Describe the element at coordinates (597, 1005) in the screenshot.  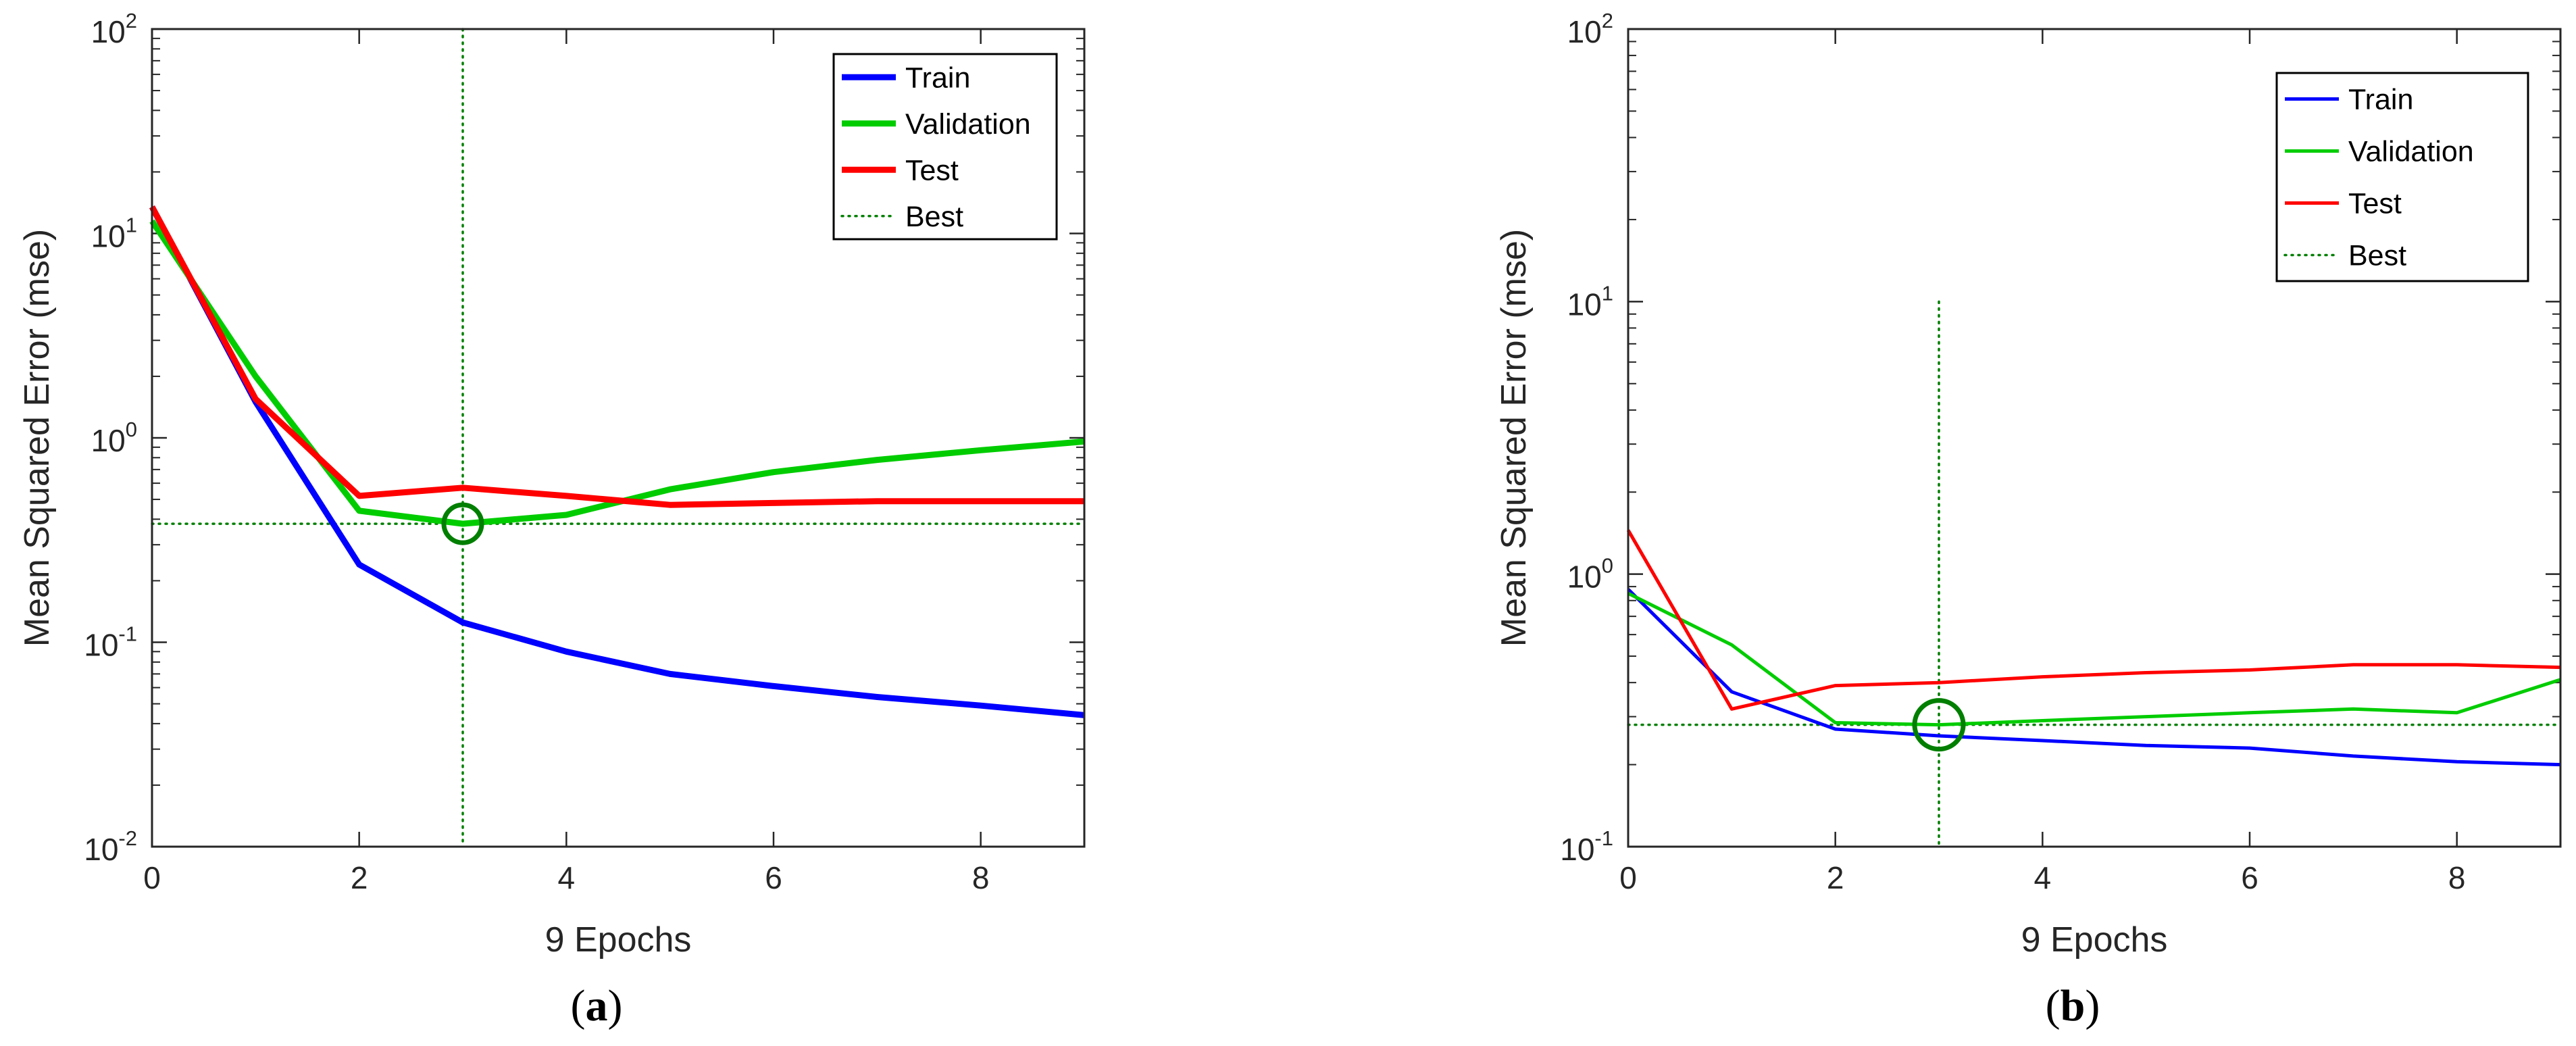
I see `panel-label: (a)` at that location.